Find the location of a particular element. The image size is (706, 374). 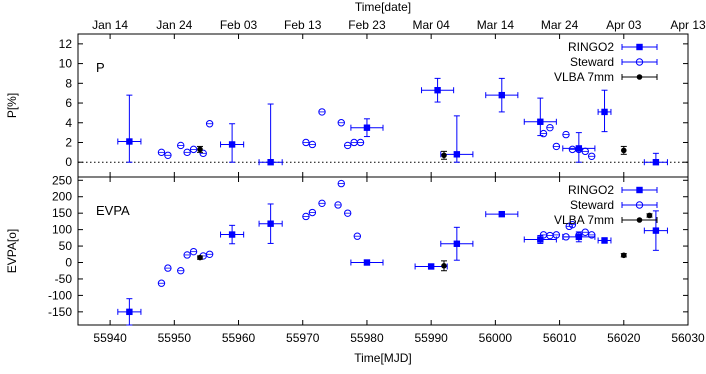

y-tick-label: 2 is located at coordinates (68, 142).